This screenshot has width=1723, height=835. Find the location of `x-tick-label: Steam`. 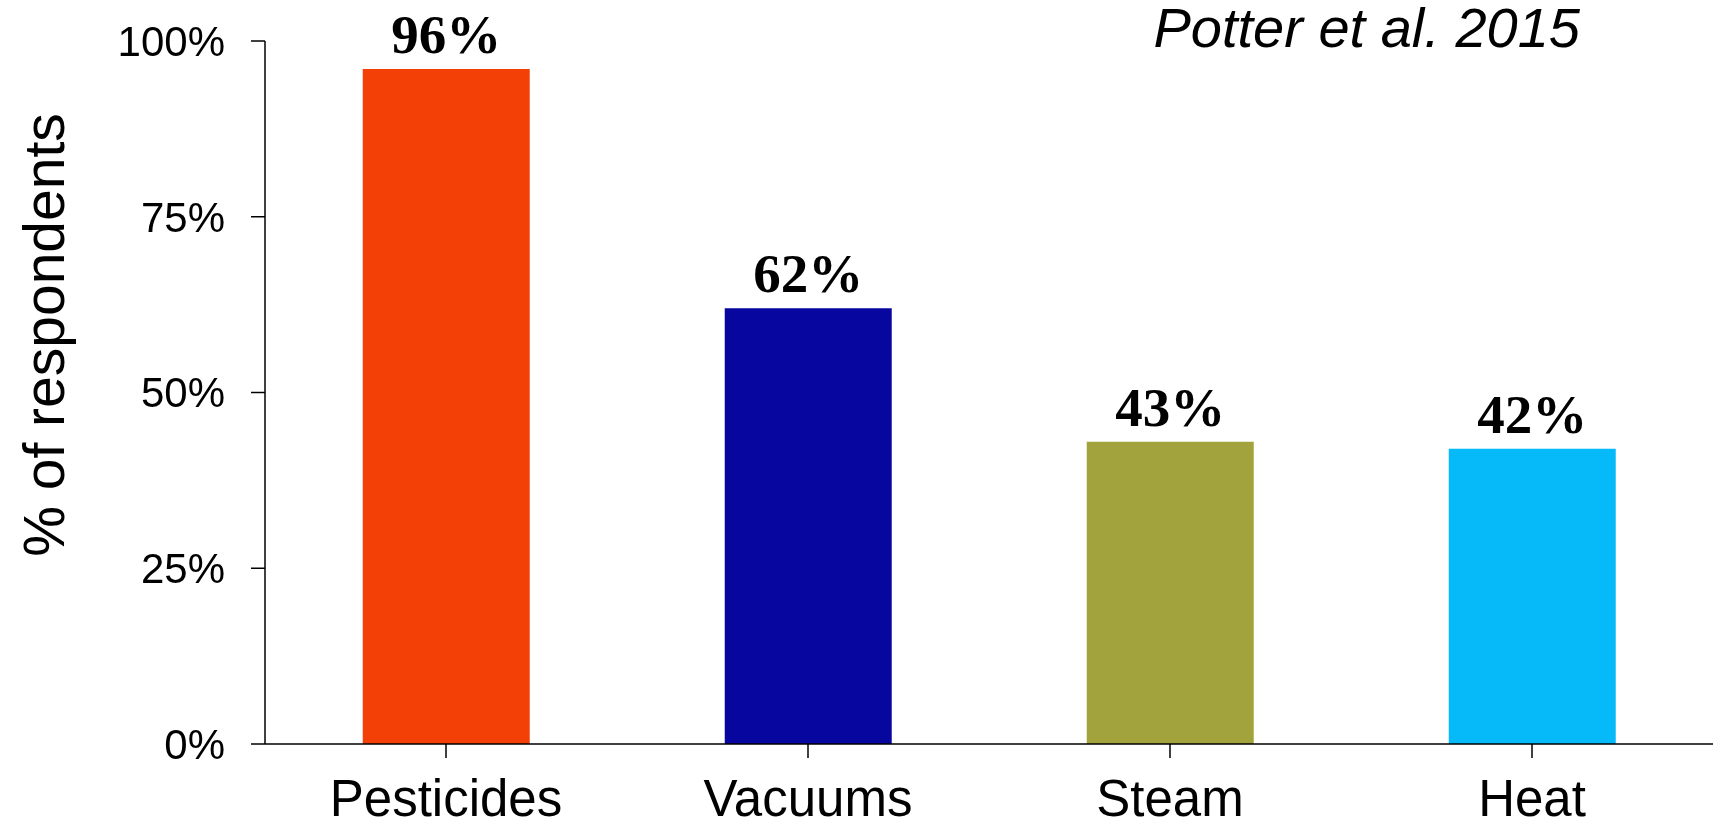

x-tick-label: Steam is located at coordinates (1170, 799).